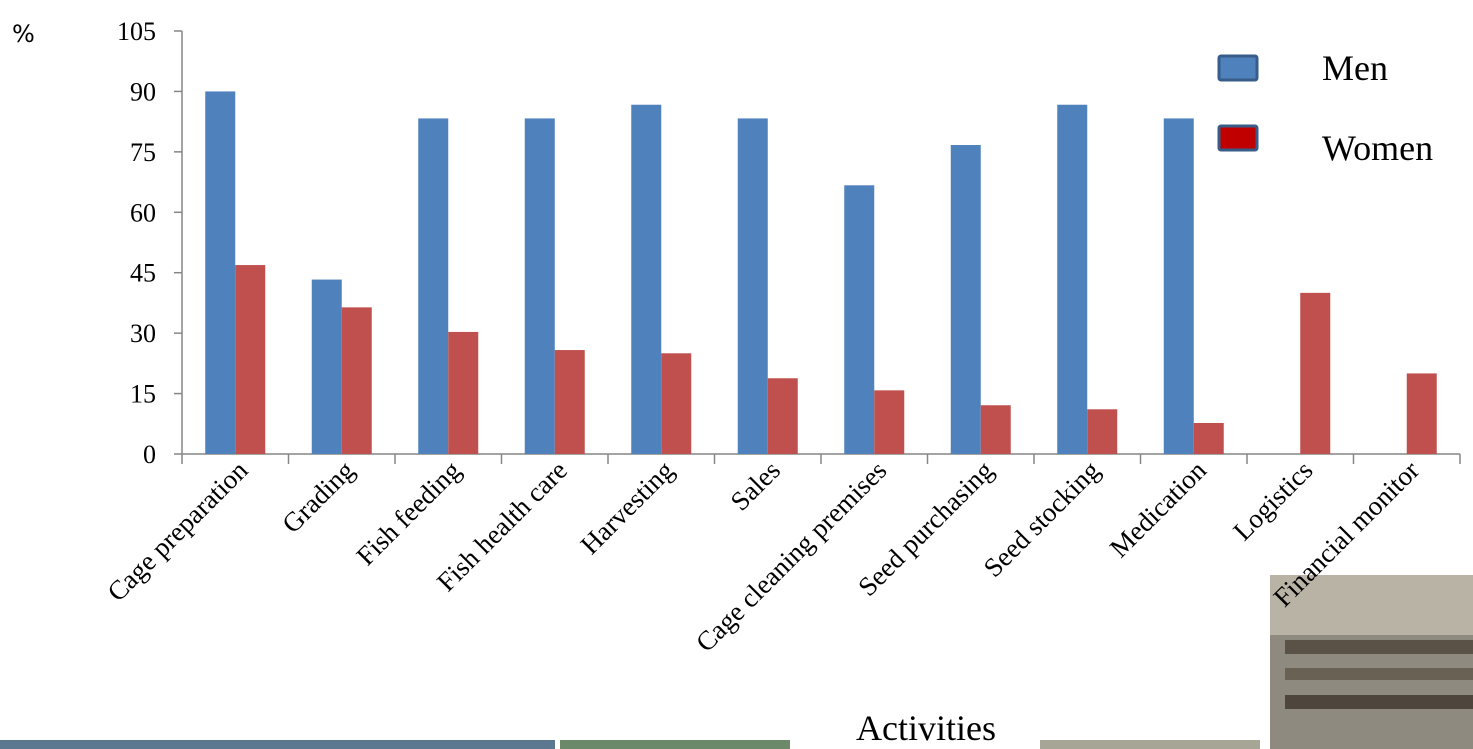  What do you see at coordinates (1355, 68) in the screenshot?
I see `legend-label-men: Men` at bounding box center [1355, 68].